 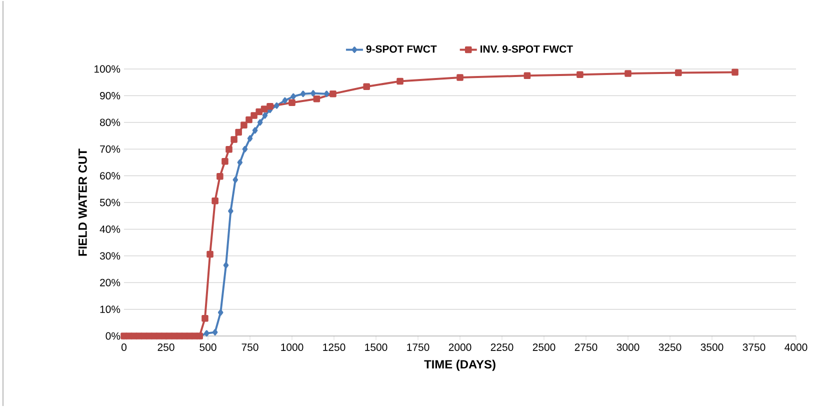 What do you see at coordinates (110, 282) in the screenshot?
I see `y-tick-label: 20%` at bounding box center [110, 282].